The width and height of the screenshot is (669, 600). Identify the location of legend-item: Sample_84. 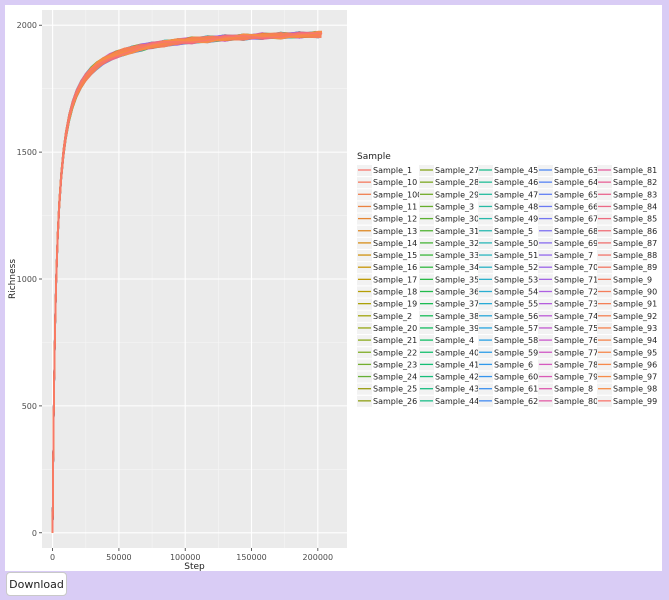
(627, 207).